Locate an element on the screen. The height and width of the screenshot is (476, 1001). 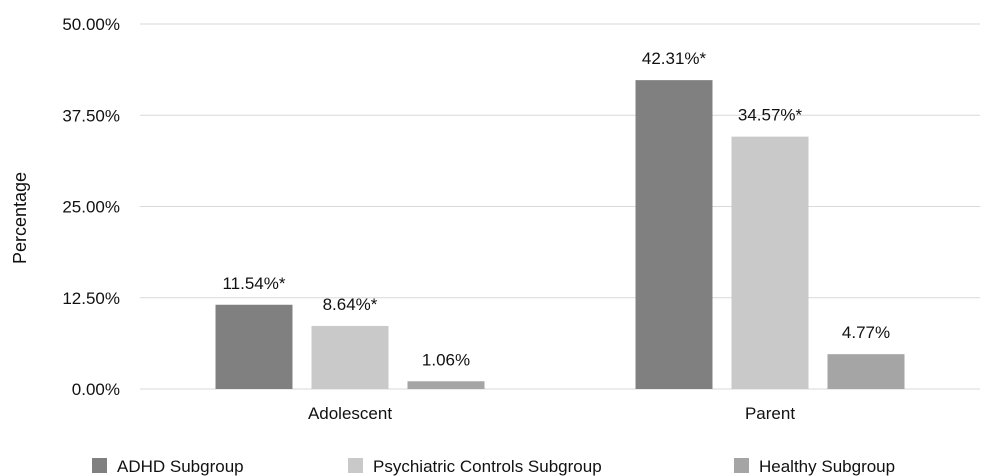
y-axis-ticks: 0.00% 12.50% 25.00% 37.50% 50.00% is located at coordinates (91, 207).